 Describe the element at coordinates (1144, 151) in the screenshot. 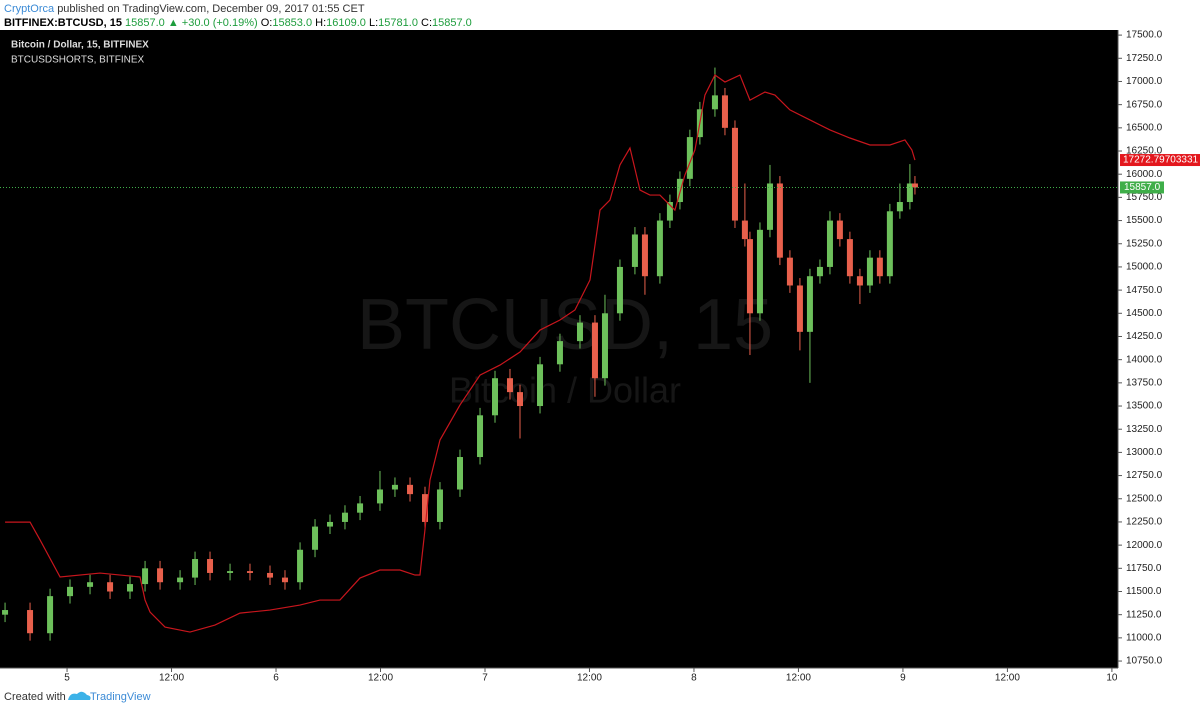

I see `y-tick-label: 16250.0` at that location.